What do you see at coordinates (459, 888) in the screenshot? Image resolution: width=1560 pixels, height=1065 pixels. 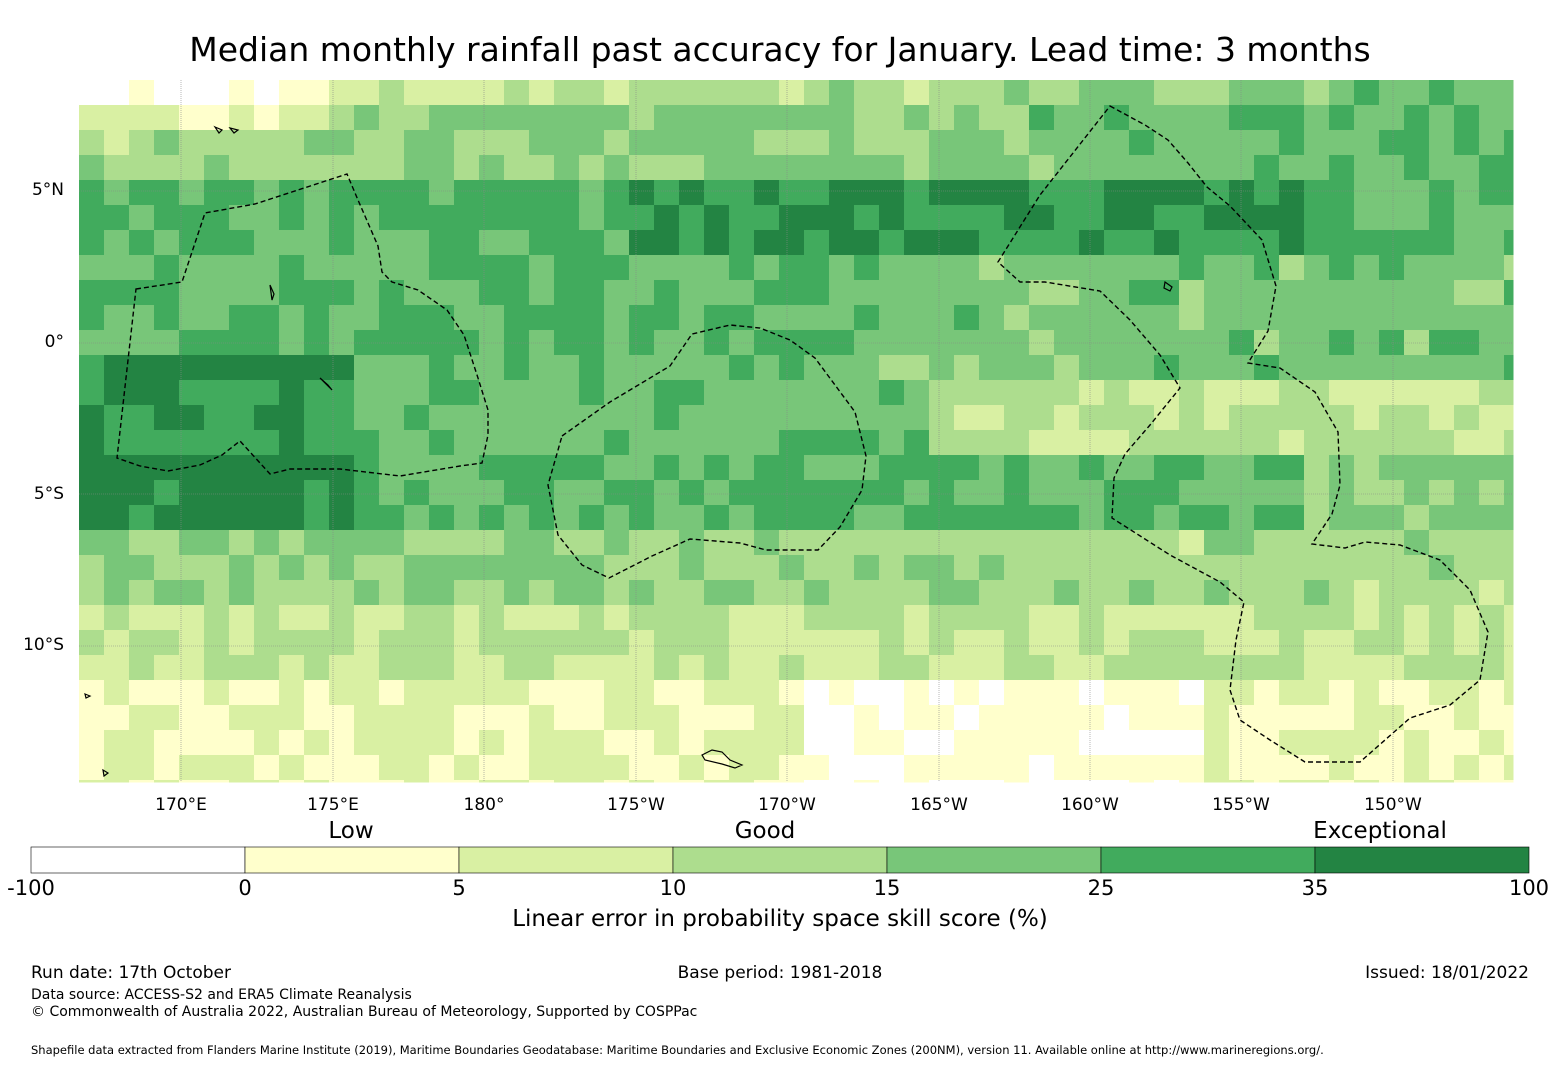 I see `colorbar-tick: 5` at bounding box center [459, 888].